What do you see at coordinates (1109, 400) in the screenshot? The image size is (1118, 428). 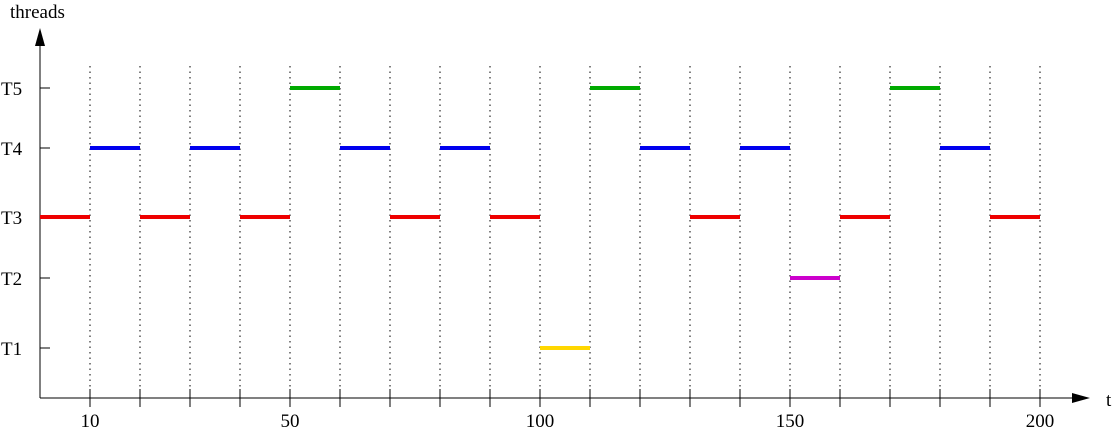 I see `x-axis-label: t` at bounding box center [1109, 400].